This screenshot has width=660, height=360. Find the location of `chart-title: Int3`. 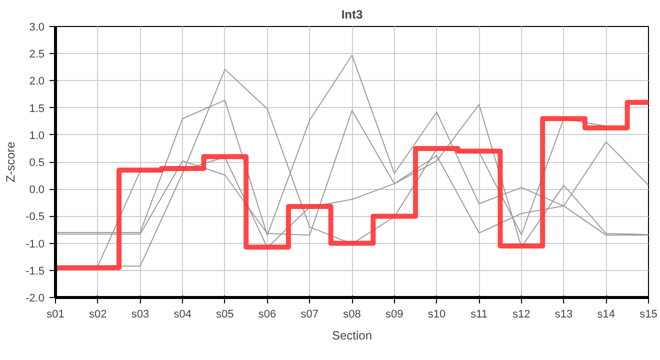

chart-title: Int3 is located at coordinates (352, 15).